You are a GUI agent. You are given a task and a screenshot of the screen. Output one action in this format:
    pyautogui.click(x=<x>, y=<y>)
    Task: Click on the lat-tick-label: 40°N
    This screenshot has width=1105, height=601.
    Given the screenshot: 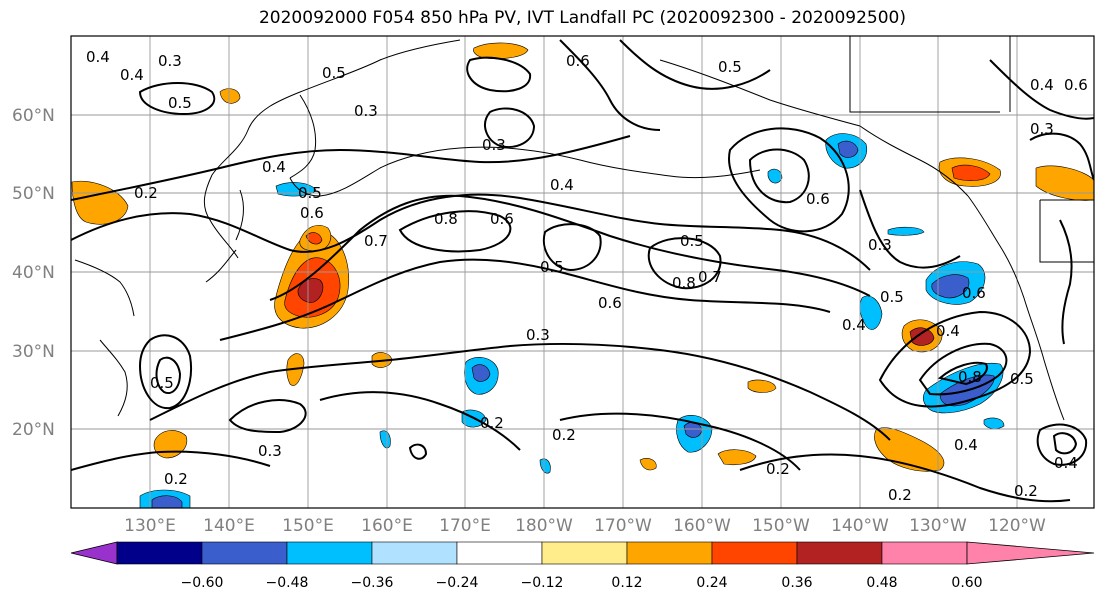 What is the action you would take?
    pyautogui.click(x=33, y=273)
    